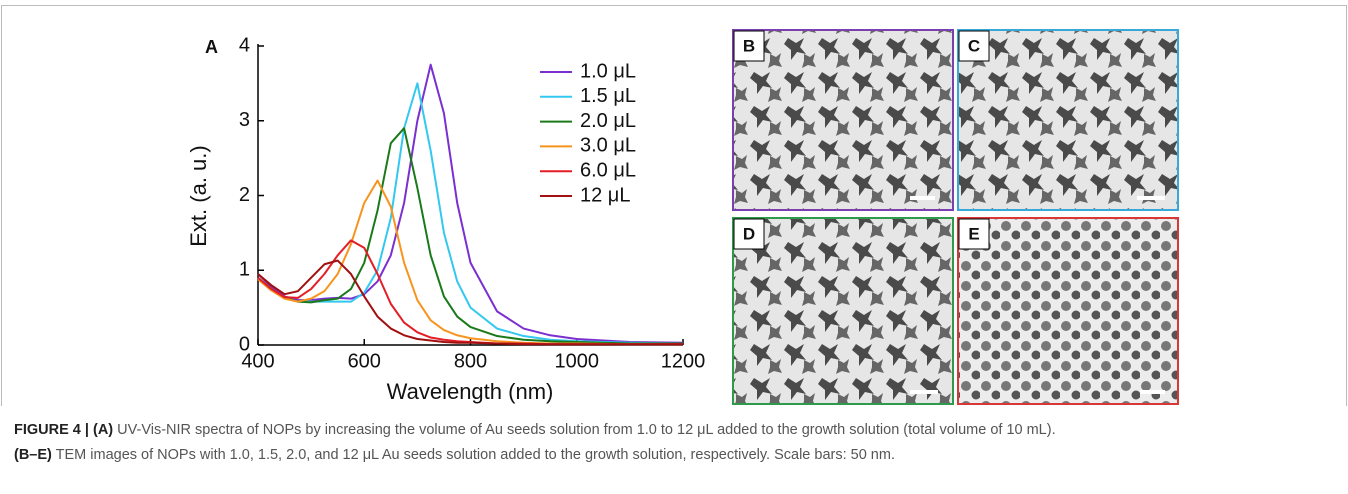 This screenshot has height=494, width=1348. Describe the element at coordinates (257, 361) in the screenshot. I see `x-tick-label: 400` at that location.